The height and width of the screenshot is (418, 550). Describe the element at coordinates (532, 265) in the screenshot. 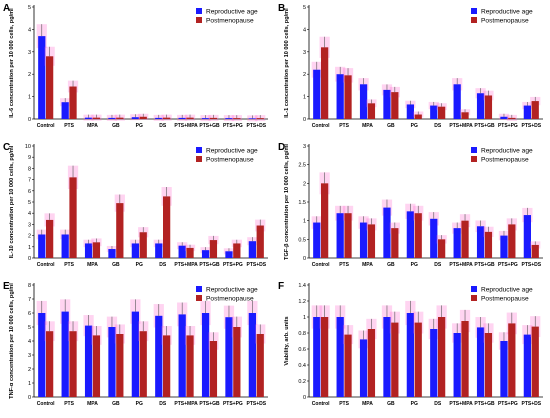

I see `category-label-d: PTS+DS` at that location.